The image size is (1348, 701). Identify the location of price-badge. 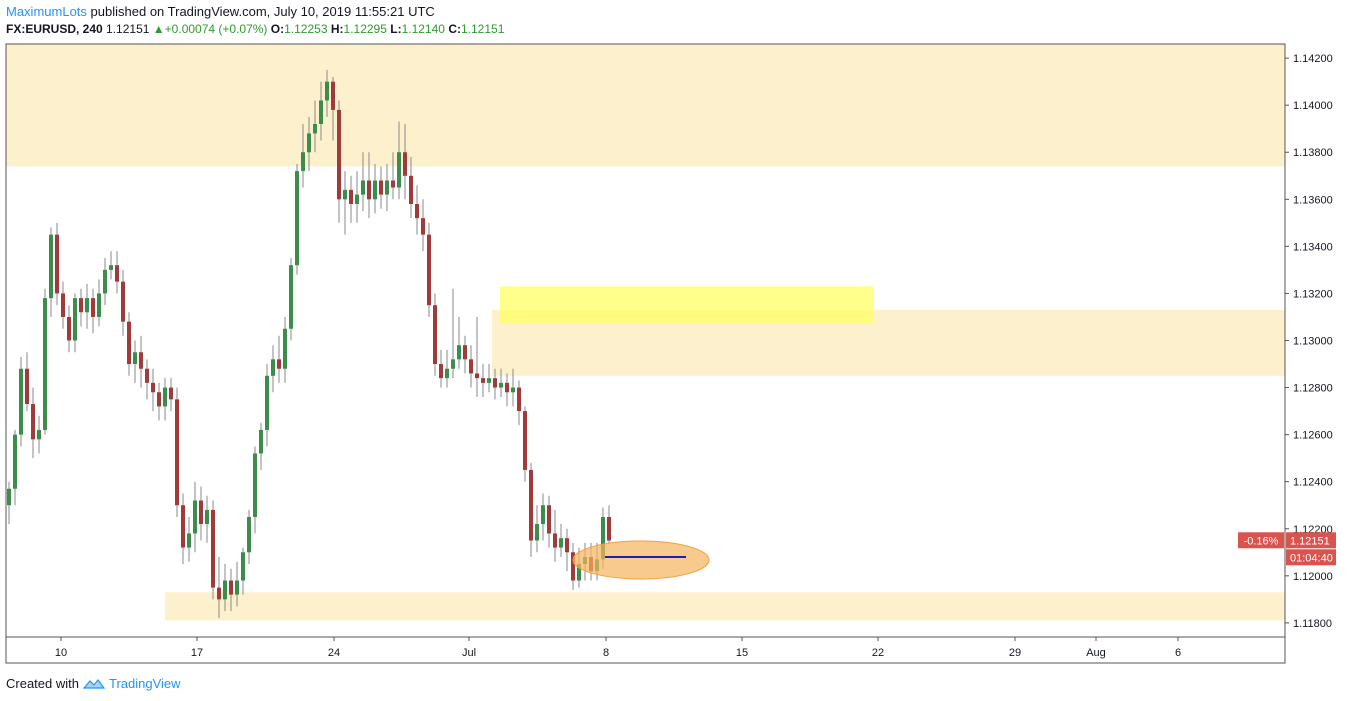
(1311, 540).